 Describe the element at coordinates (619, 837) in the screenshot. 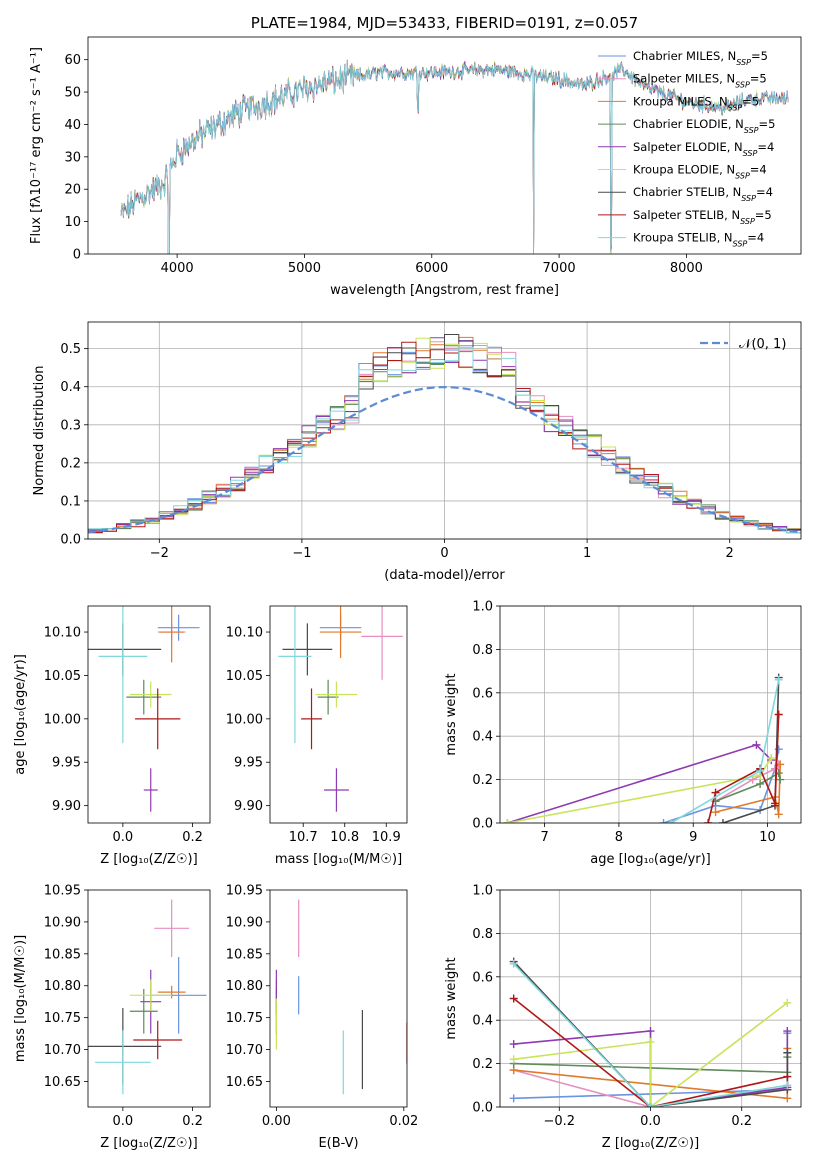

I see `x-tick-label: 8` at that location.